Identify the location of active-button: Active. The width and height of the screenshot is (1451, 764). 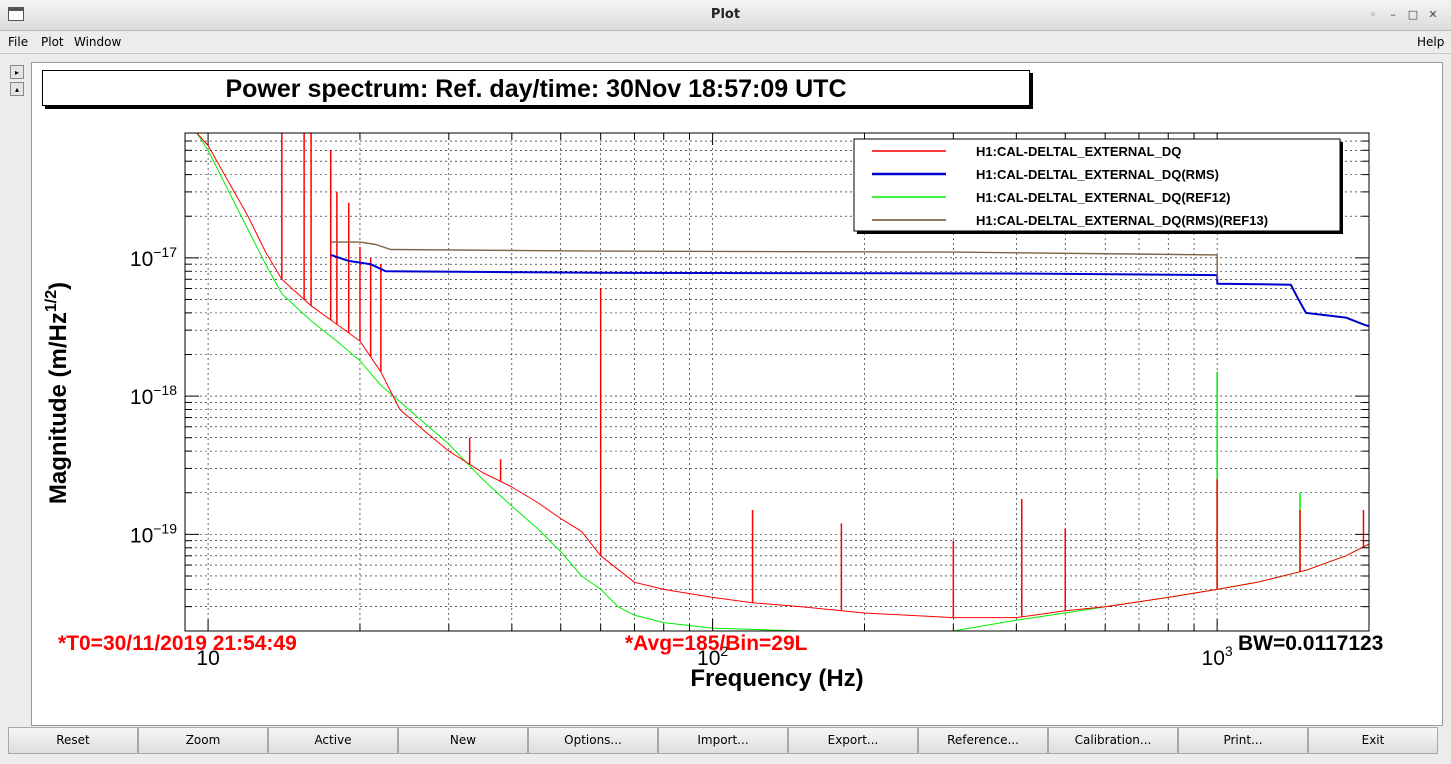
(333, 740).